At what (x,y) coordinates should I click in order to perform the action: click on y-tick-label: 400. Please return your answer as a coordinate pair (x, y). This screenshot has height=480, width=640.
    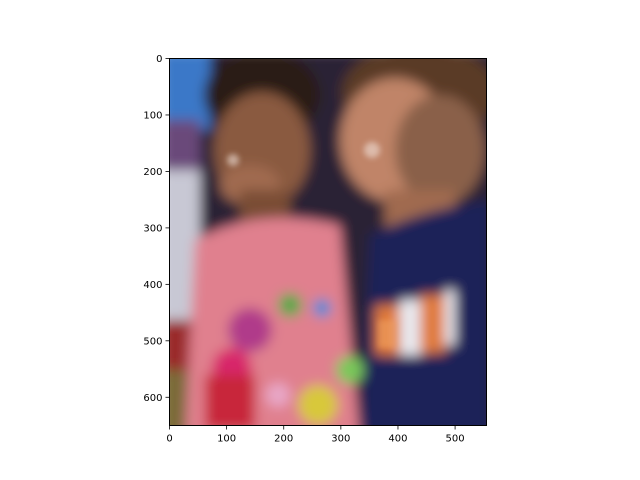
    Looking at the image, I should click on (152, 285).